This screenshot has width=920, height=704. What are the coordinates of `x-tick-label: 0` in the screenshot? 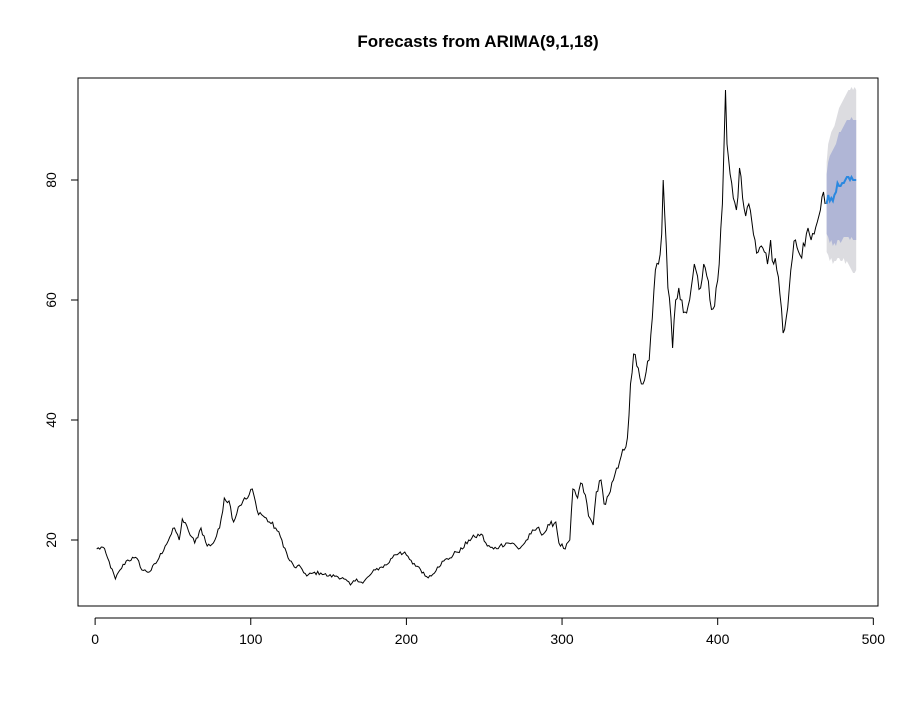 It's located at (95, 639).